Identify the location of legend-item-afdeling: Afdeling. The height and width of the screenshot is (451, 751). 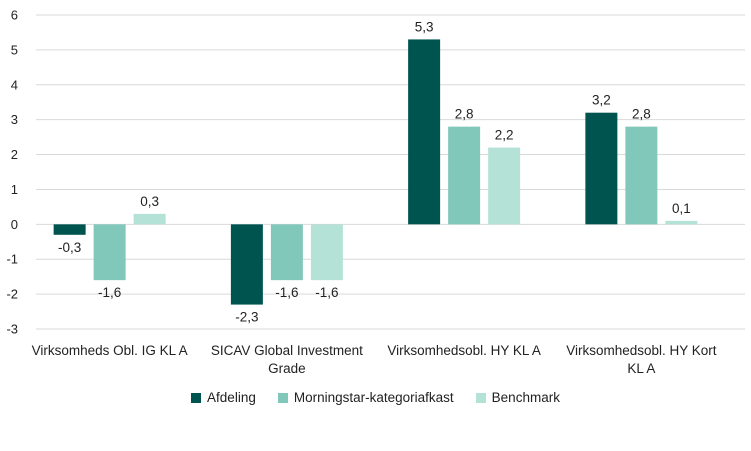
(223, 397).